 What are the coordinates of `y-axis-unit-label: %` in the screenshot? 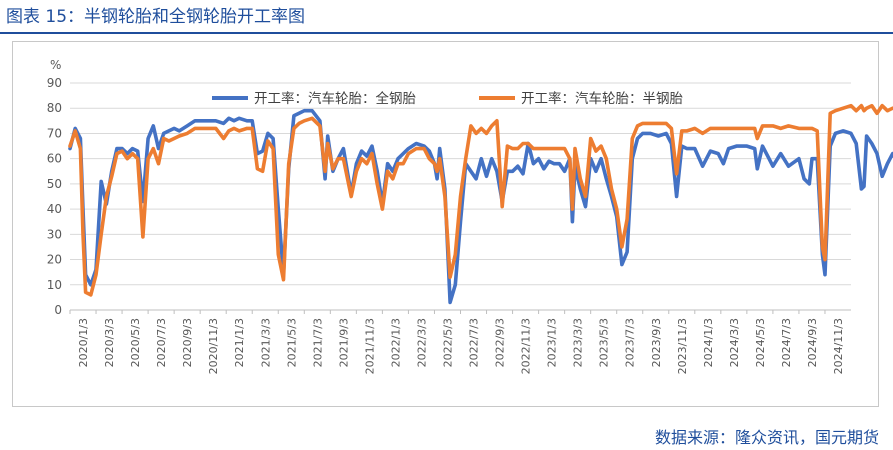 It's located at (55, 65).